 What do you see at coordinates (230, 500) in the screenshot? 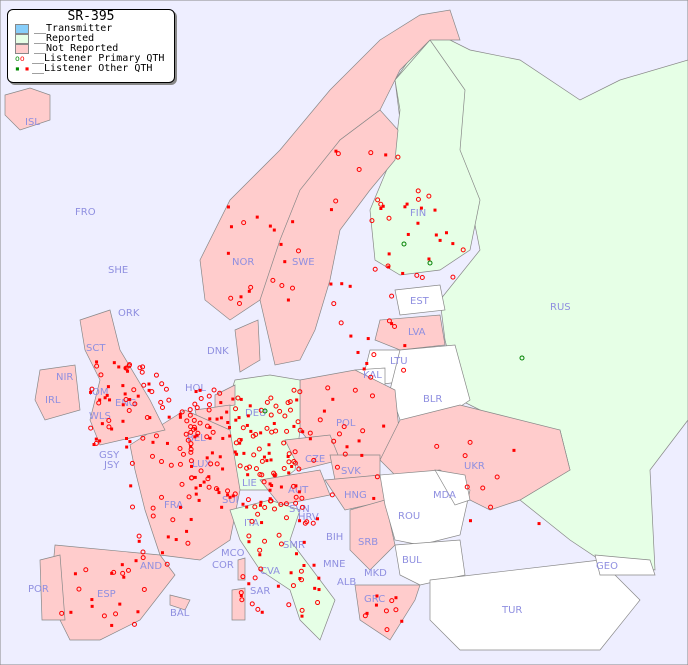
I see `country-label-sui: SUI` at bounding box center [230, 500].